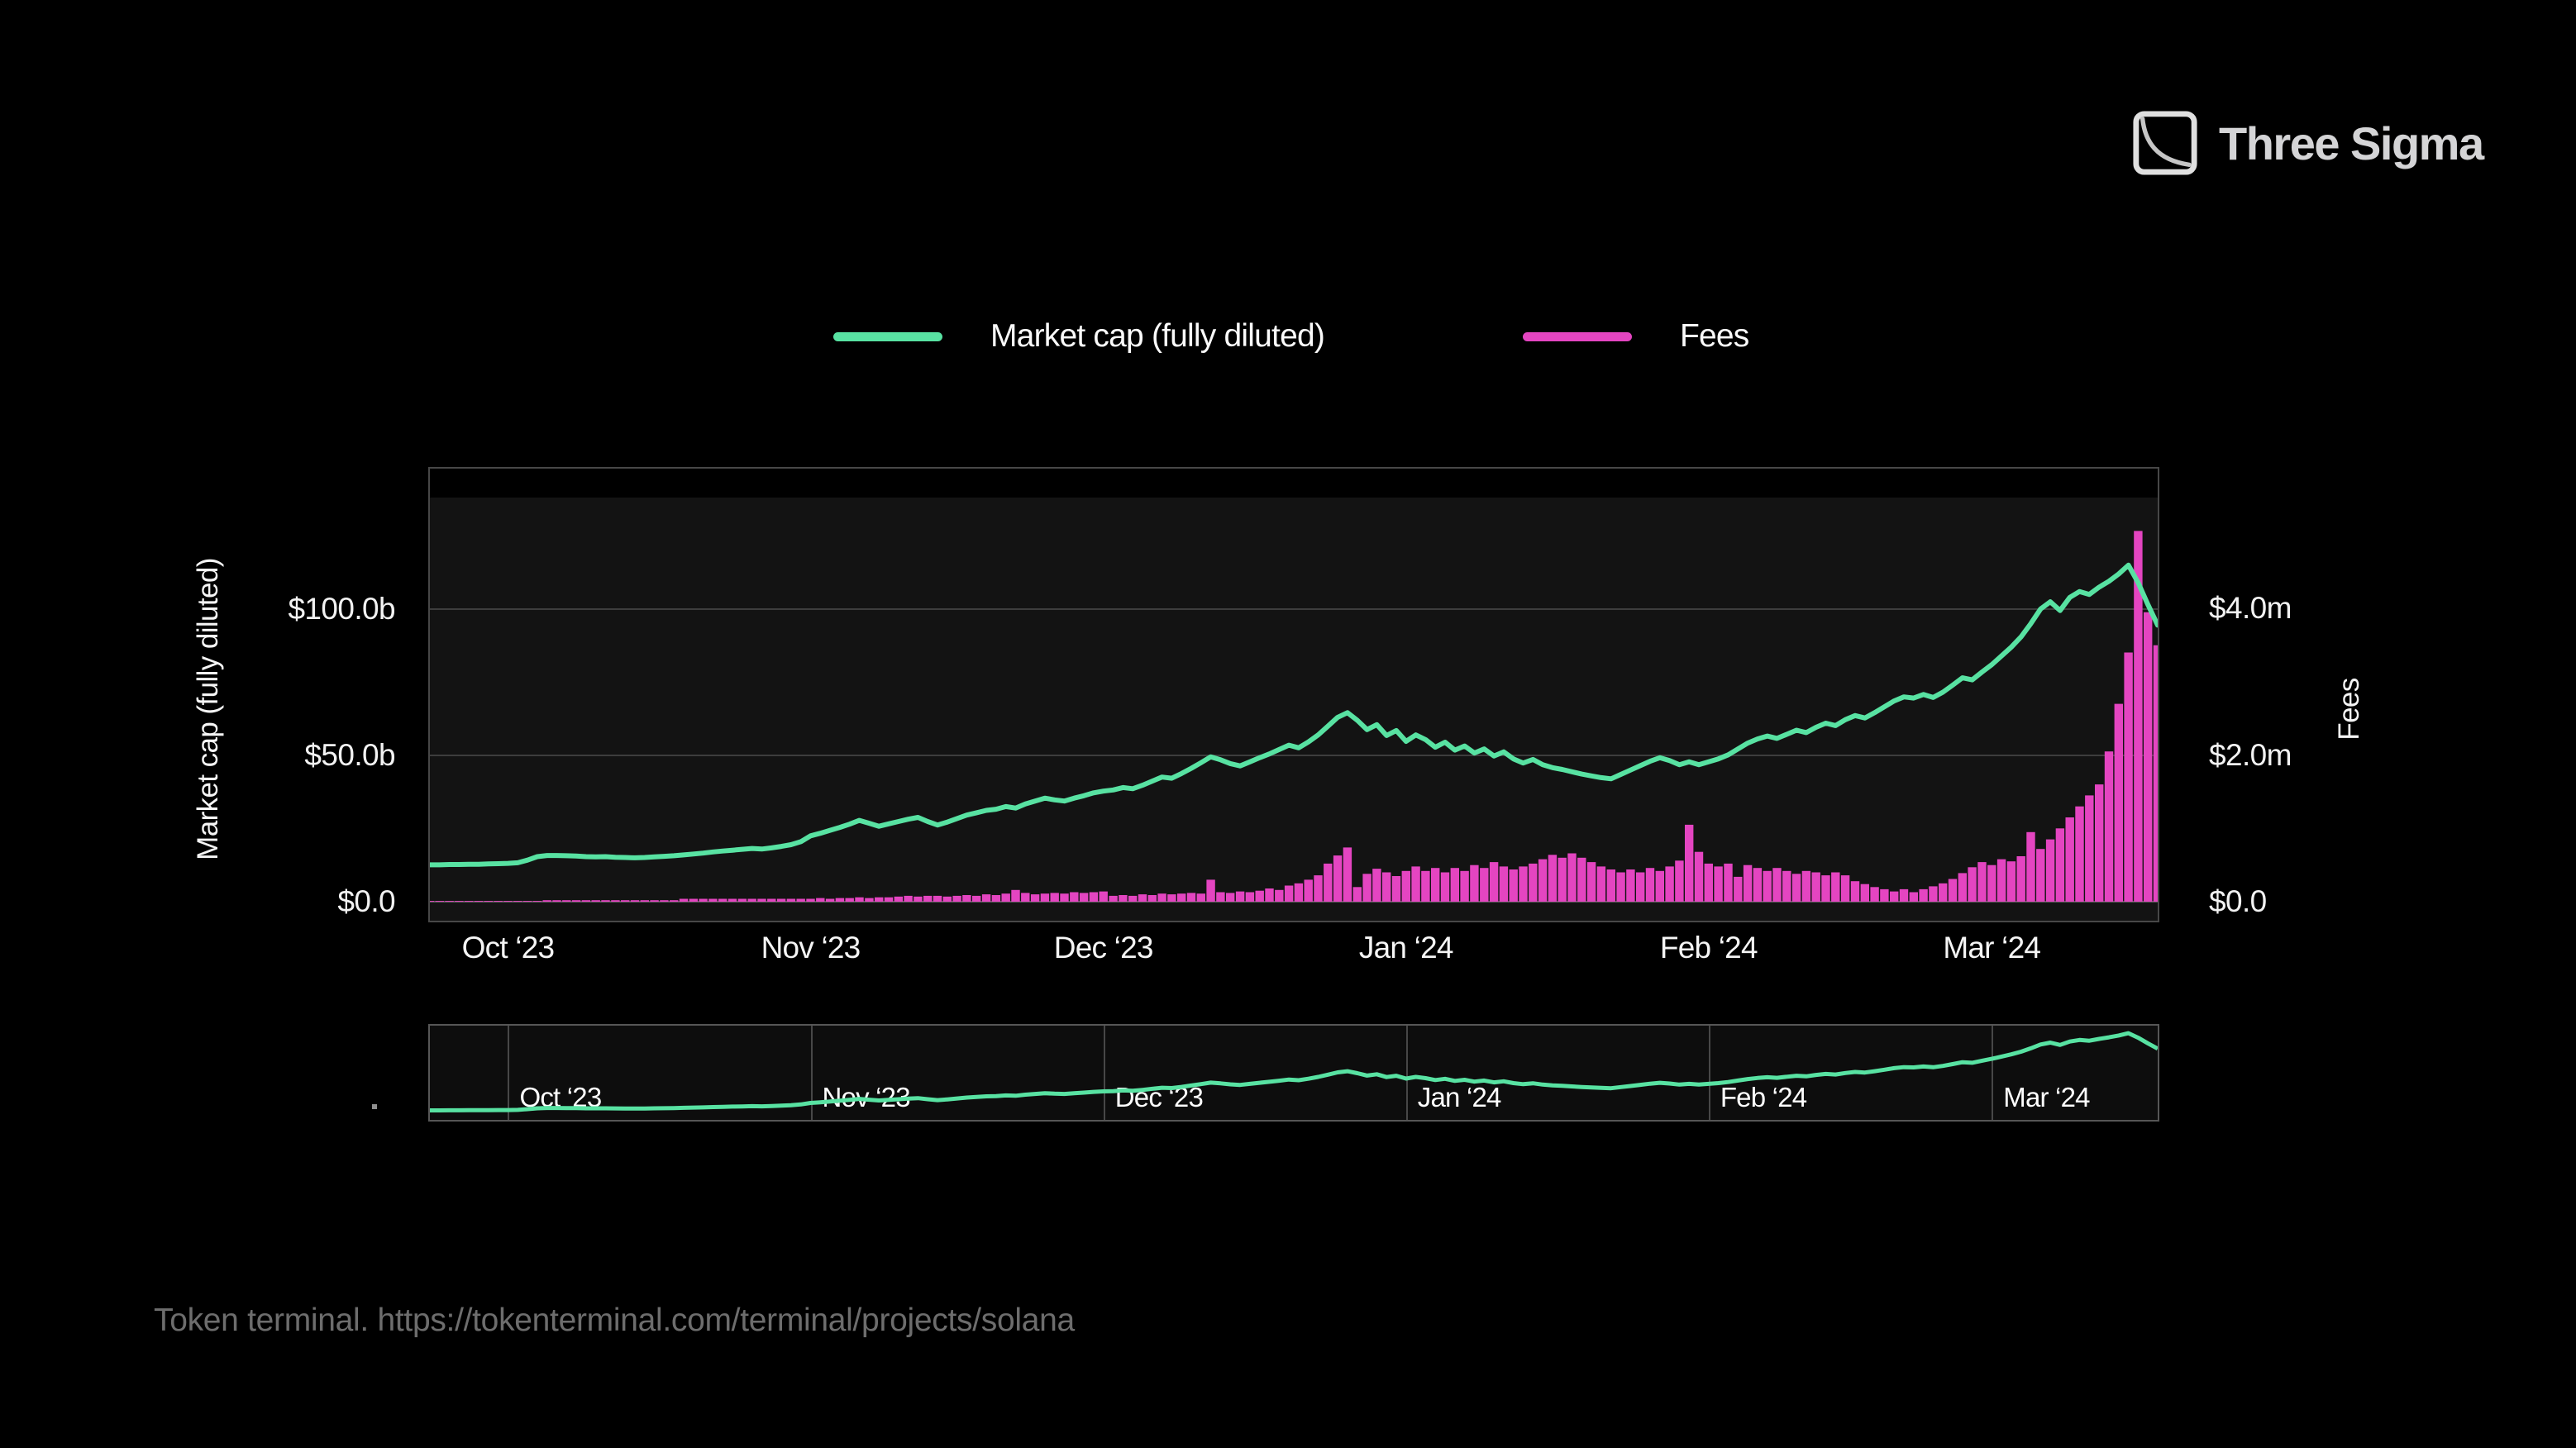 This screenshot has width=2576, height=1448. What do you see at coordinates (341, 608) in the screenshot?
I see `left-axis-tick-label: $100.0b` at bounding box center [341, 608].